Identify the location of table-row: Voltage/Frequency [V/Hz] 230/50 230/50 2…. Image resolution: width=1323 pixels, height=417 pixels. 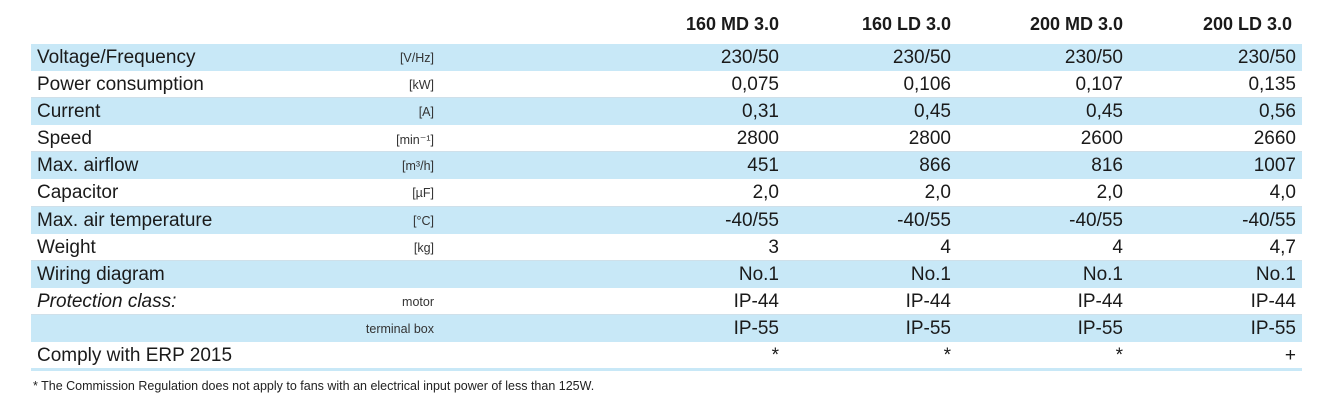
(666, 58).